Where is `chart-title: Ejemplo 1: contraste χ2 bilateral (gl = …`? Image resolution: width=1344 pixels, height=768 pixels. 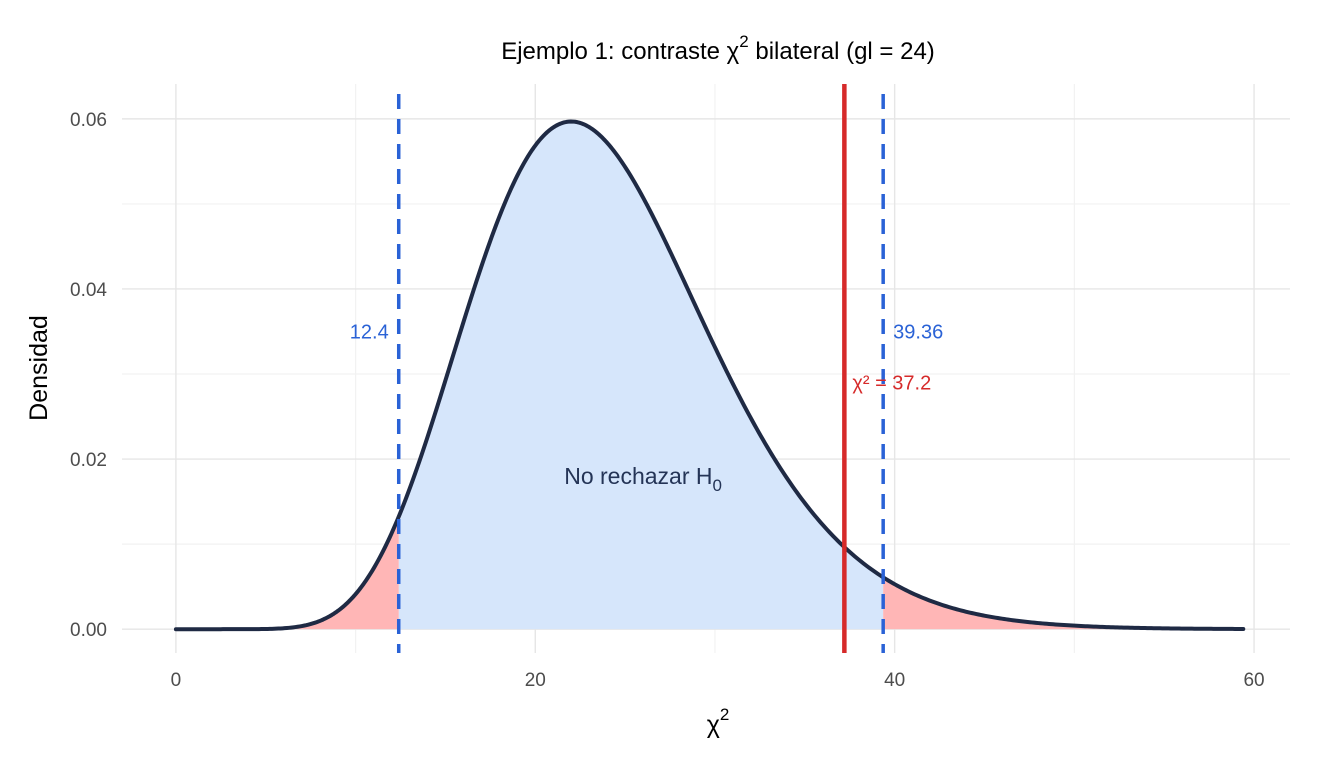 chart-title: Ejemplo 1: contraste χ2 bilateral (gl = … is located at coordinates (718, 48).